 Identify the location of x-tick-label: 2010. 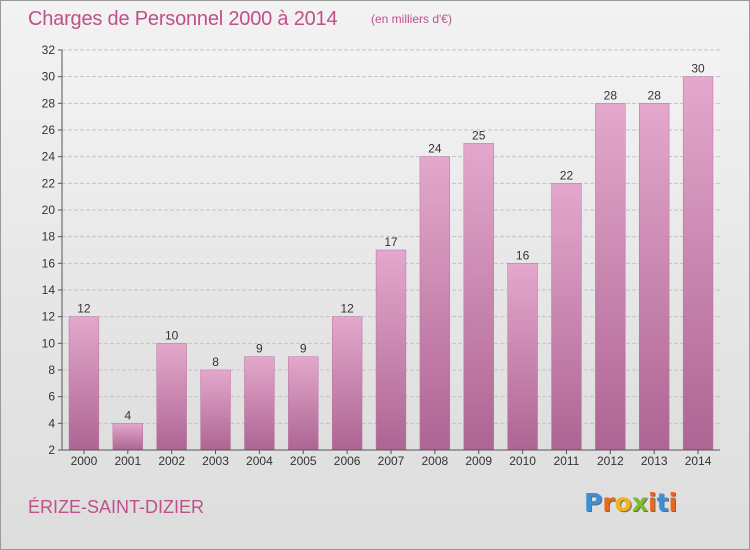
(522, 461).